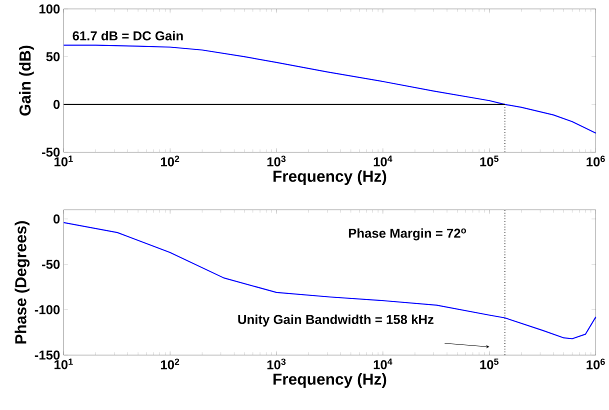 This screenshot has height=410, width=609. I want to click on y-tick-label: 50, so click(53, 57).